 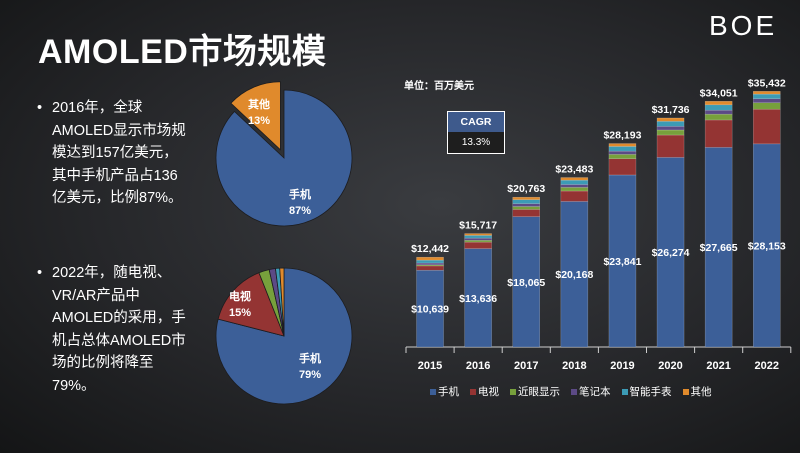 What do you see at coordinates (439, 86) in the screenshot?
I see `unit-label: 单位：百万美元` at bounding box center [439, 86].